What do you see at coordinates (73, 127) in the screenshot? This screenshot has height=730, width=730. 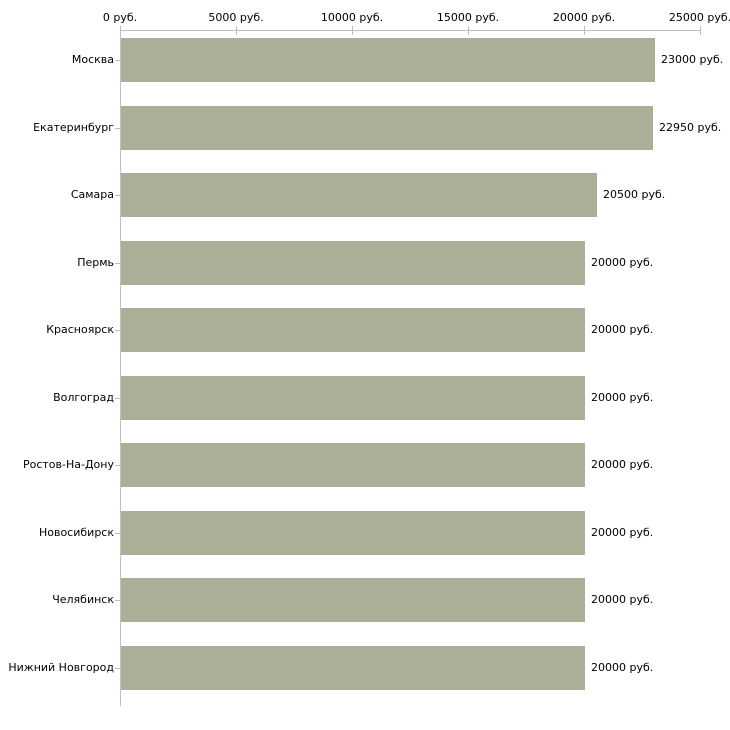 I see `category-label: Екатеринбург` at bounding box center [73, 127].